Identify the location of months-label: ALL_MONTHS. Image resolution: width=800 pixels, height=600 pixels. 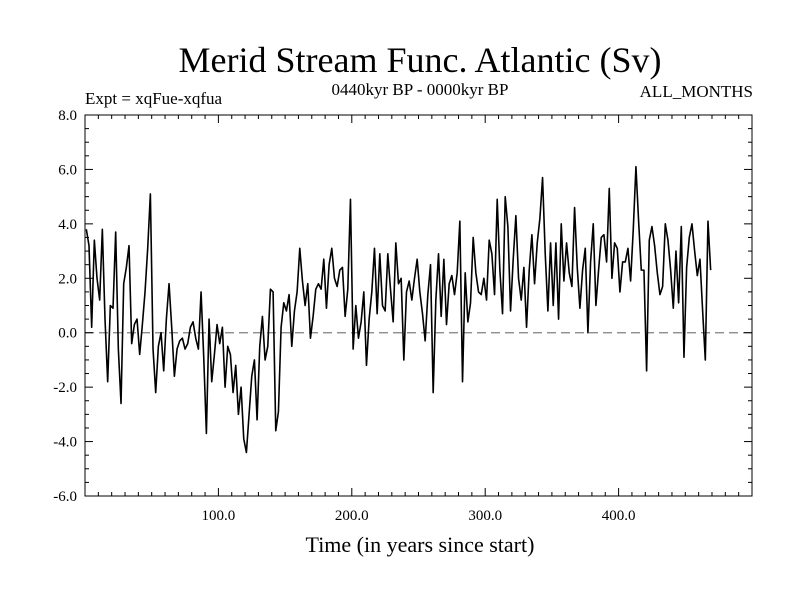
(696, 91).